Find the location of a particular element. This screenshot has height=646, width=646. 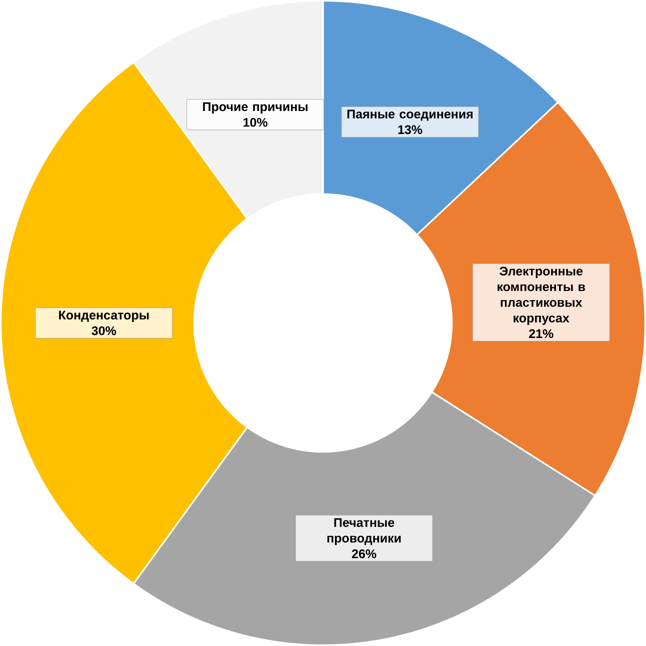

data-label: 21% is located at coordinates (541, 333).